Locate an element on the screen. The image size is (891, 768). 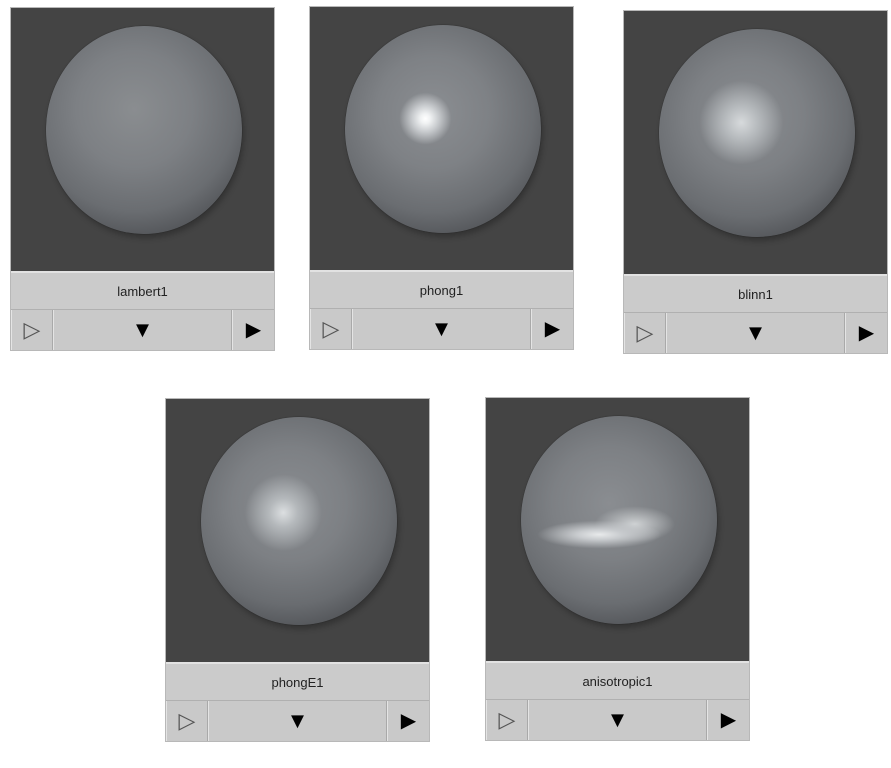
swatch-name: blinn1 is located at coordinates (755, 293).